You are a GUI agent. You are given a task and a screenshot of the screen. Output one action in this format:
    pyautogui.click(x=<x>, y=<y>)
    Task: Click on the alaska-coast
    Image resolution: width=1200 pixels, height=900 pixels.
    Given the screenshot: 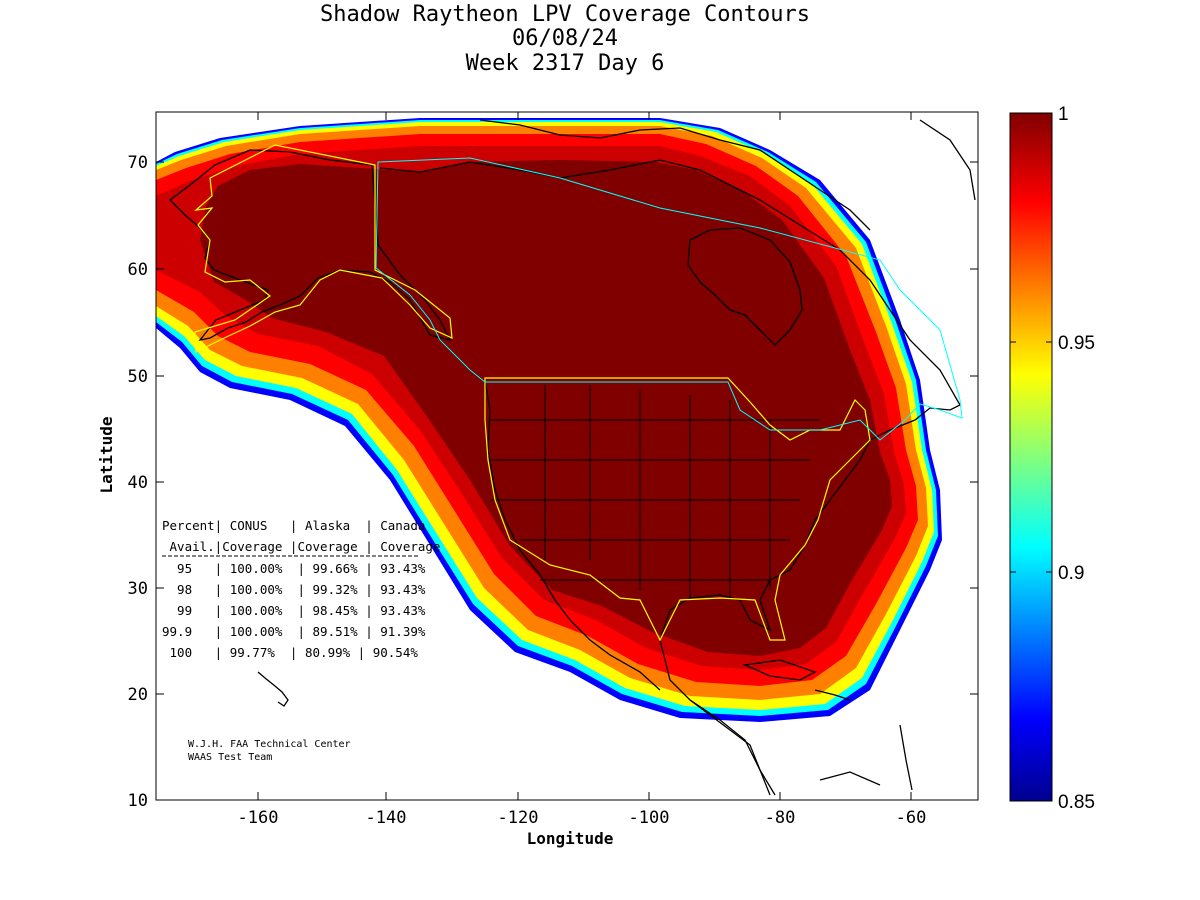 What is the action you would take?
    pyautogui.click(x=310, y=245)
    